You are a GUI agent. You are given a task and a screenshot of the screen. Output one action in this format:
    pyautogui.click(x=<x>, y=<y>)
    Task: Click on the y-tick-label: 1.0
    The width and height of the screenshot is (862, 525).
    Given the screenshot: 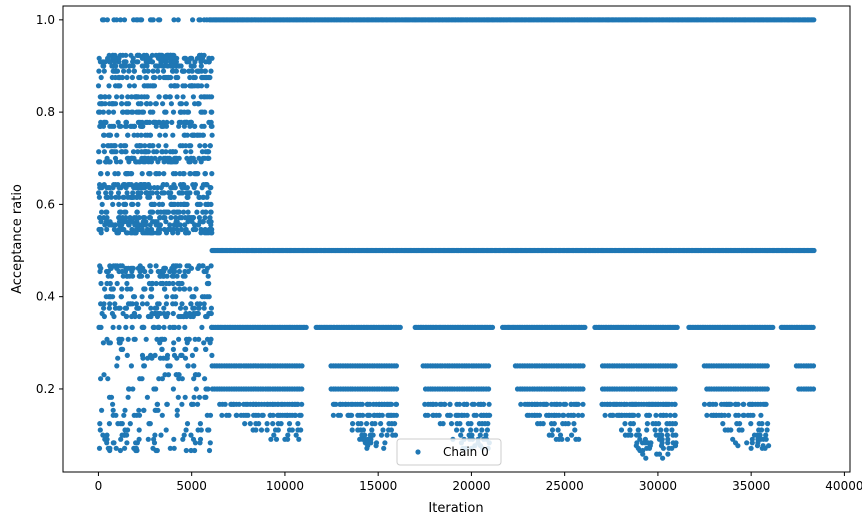 What is the action you would take?
    pyautogui.click(x=45, y=20)
    